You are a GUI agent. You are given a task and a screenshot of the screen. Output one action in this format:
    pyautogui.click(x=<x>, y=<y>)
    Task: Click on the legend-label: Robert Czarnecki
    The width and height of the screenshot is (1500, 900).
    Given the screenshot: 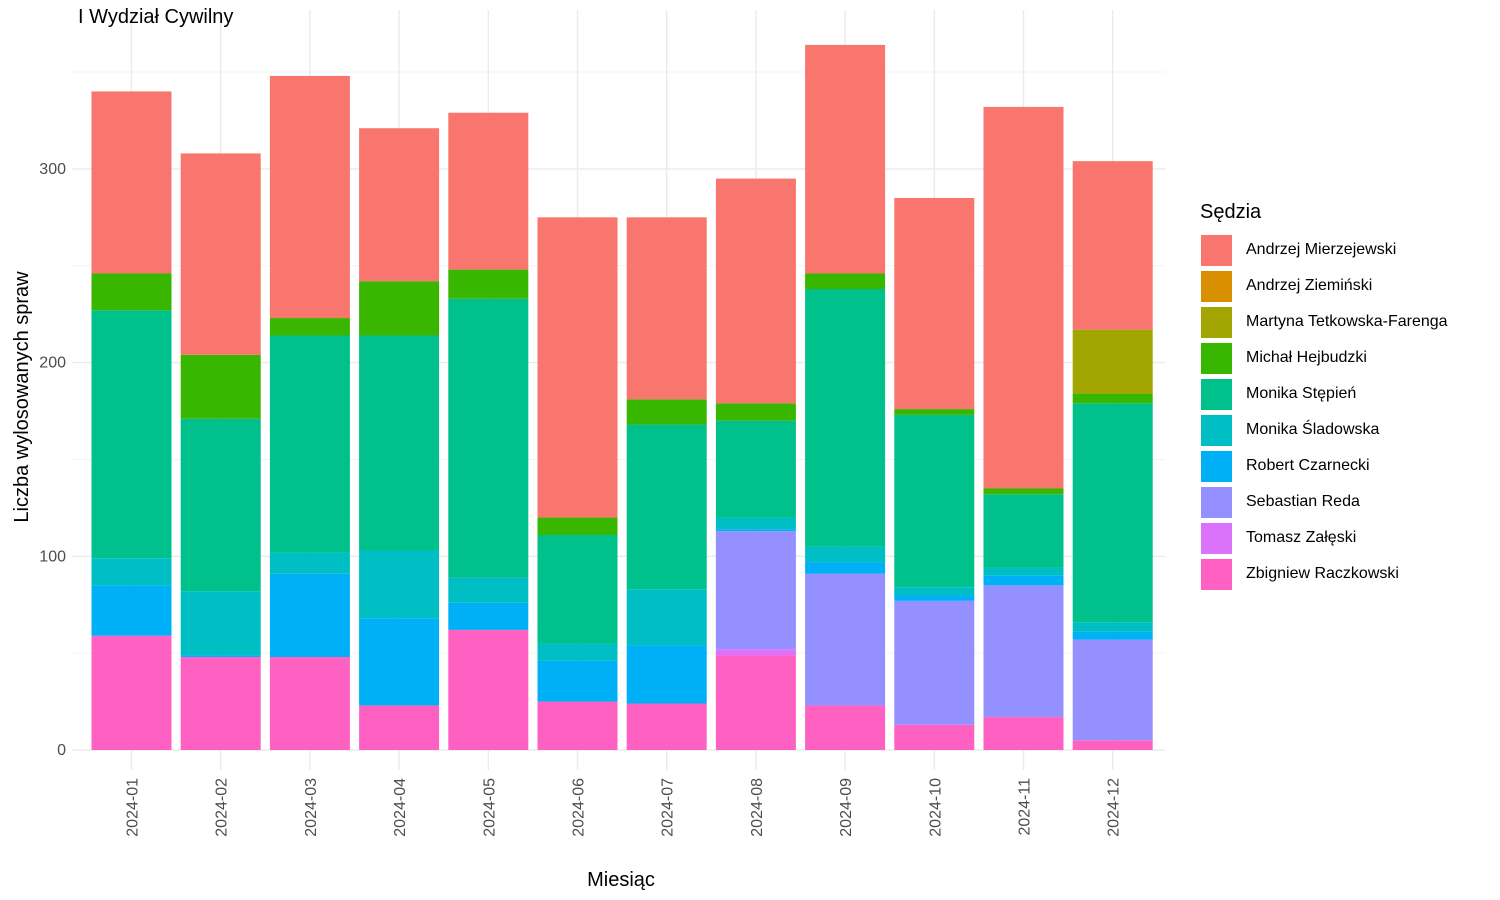 What is the action you would take?
    pyautogui.click(x=1308, y=465)
    